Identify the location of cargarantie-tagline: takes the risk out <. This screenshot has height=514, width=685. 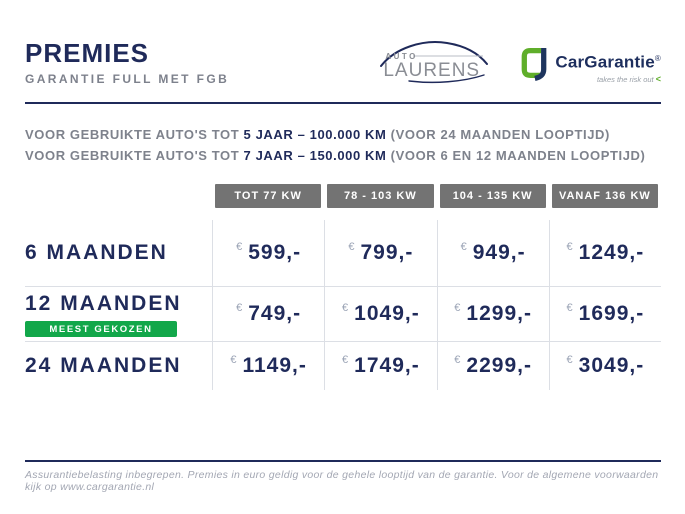
(628, 79).